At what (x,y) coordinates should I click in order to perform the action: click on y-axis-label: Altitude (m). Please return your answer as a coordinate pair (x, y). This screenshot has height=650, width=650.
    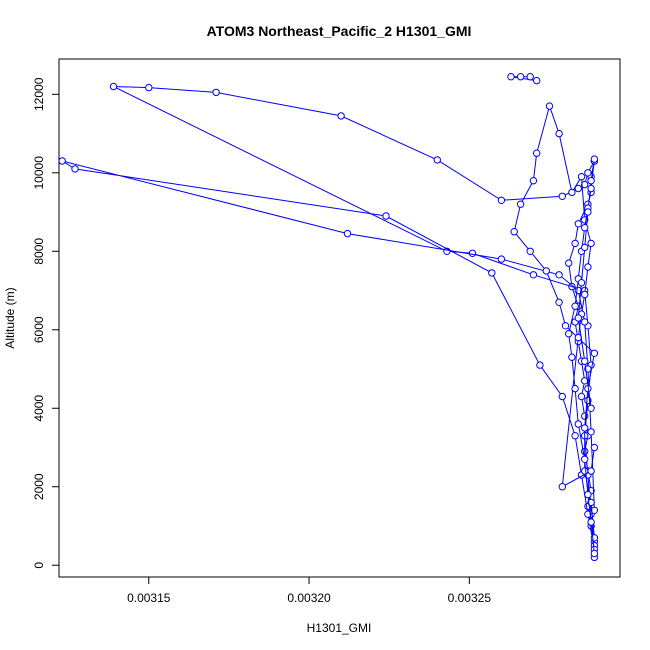
    Looking at the image, I should click on (10, 317).